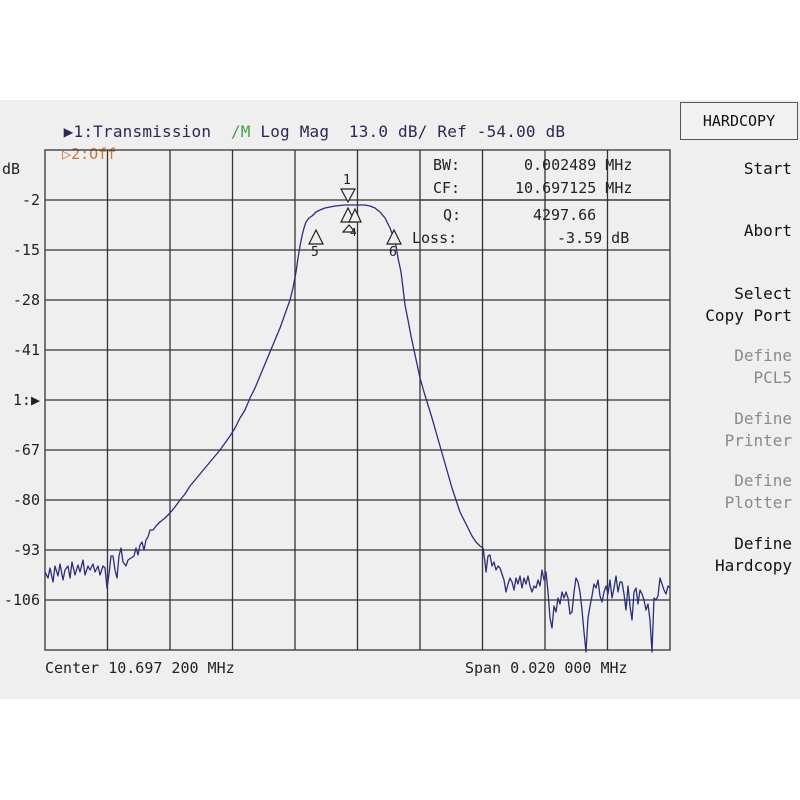  Describe the element at coordinates (68, 131) in the screenshot. I see `active-channel-icon: ▶` at that location.